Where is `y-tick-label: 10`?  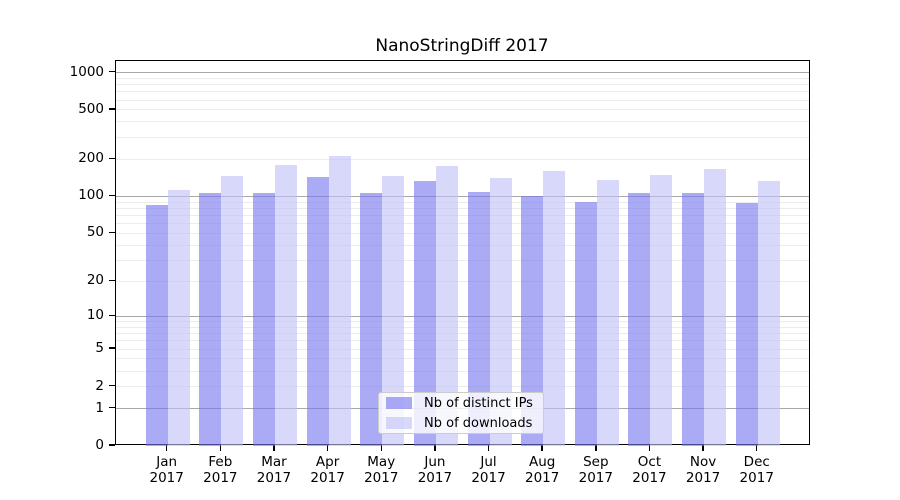 y-tick-label: 10 is located at coordinates (95, 315).